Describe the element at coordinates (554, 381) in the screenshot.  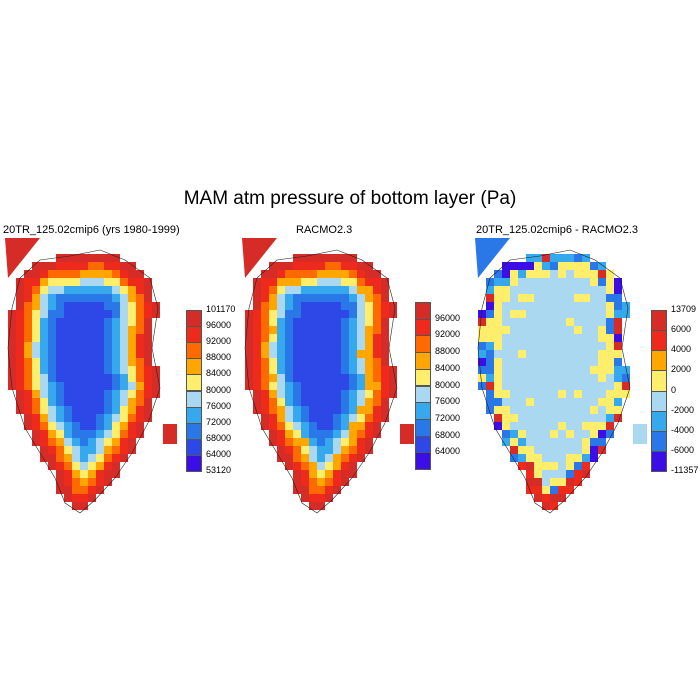
I see `coastline` at that location.